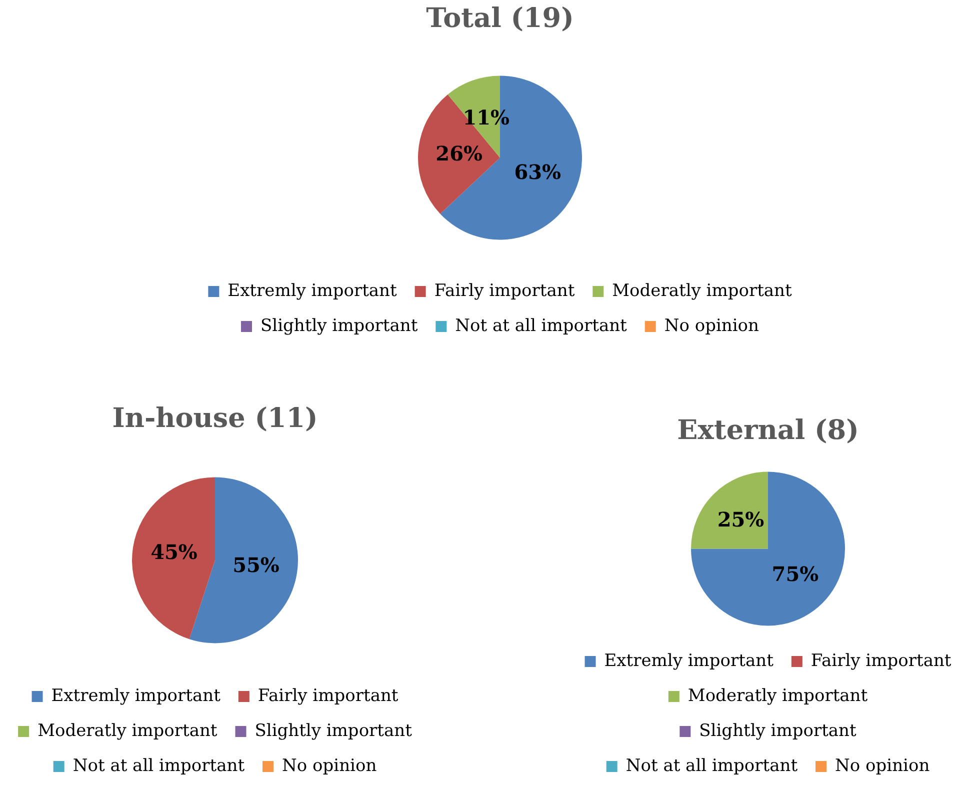 The height and width of the screenshot is (785, 973). Describe the element at coordinates (174, 552) in the screenshot. I see `data-label: 45%` at that location.